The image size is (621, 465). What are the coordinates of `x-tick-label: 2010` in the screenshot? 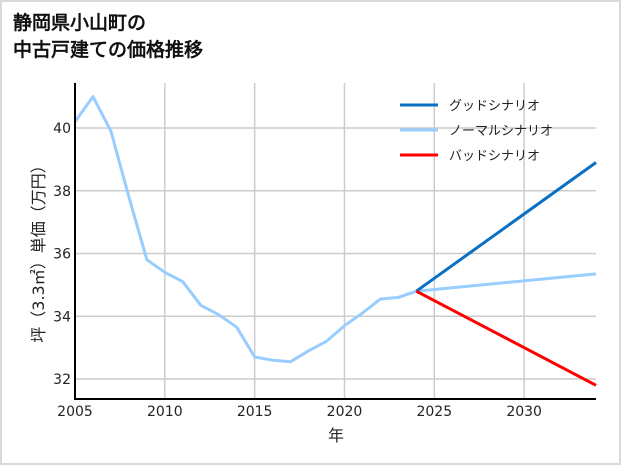 It's located at (165, 412).